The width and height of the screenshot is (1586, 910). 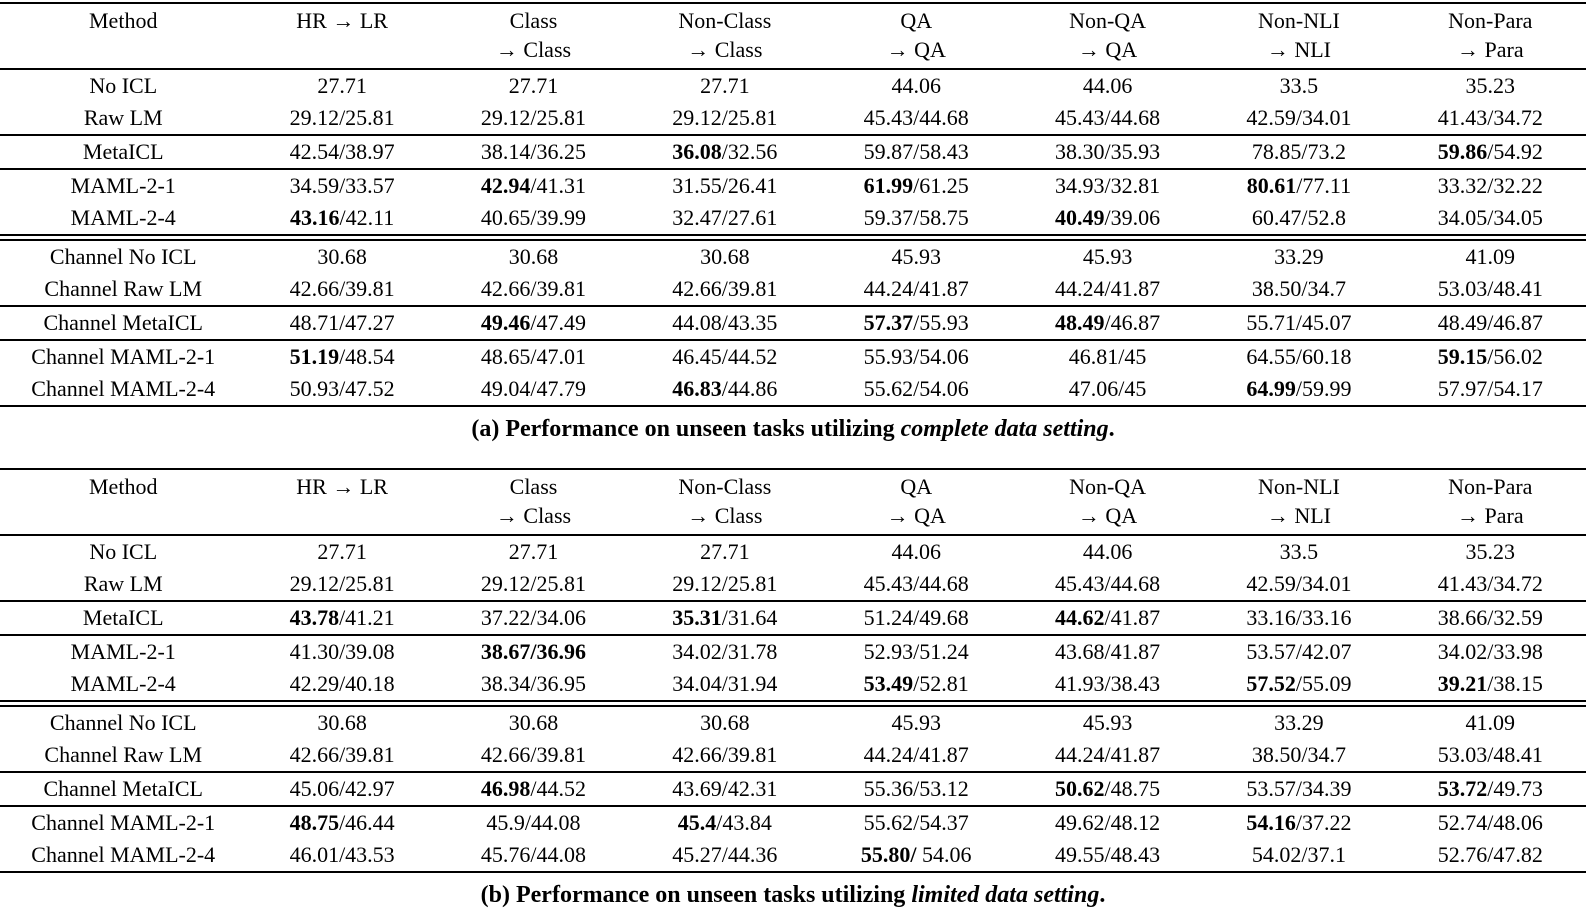 What do you see at coordinates (916, 651) in the screenshot?
I see `value-cell: 52.93/51.24` at bounding box center [916, 651].